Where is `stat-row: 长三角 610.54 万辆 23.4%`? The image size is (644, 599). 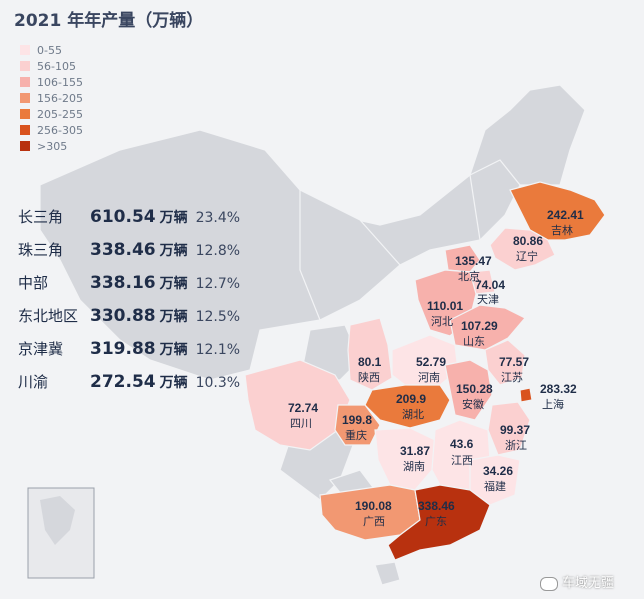
stat-row: 长三角 610.54 万辆 23.4% is located at coordinates (129, 222).